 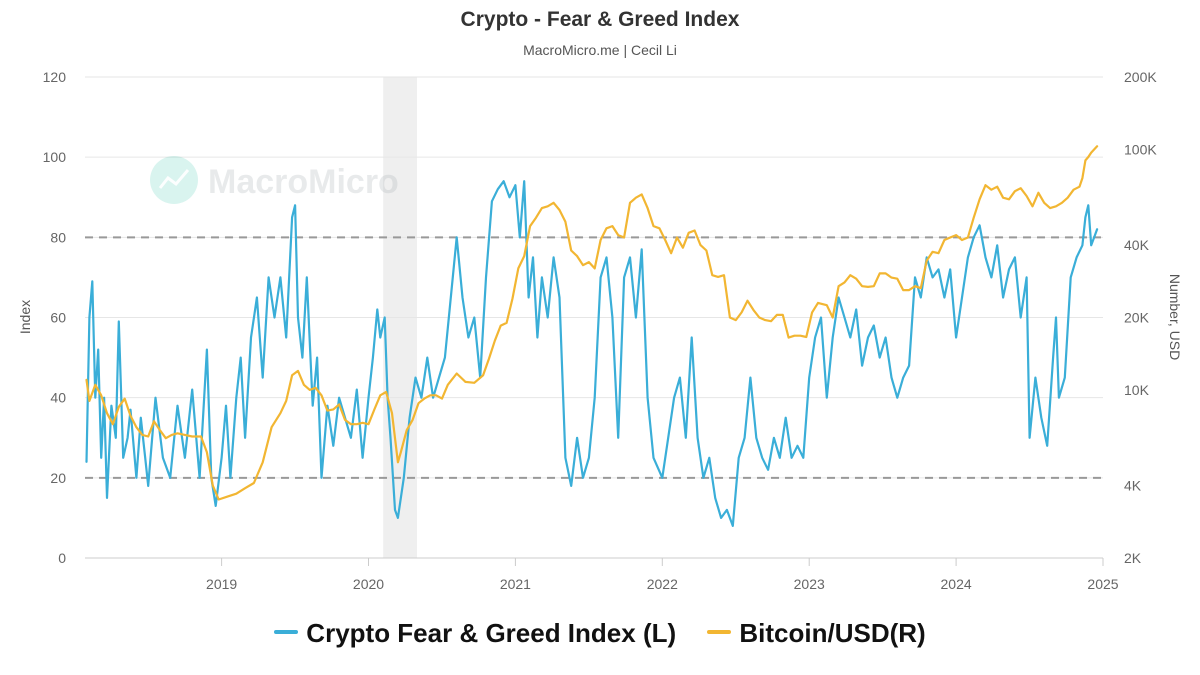 I want to click on x-tick-label: 2019, so click(x=221, y=584).